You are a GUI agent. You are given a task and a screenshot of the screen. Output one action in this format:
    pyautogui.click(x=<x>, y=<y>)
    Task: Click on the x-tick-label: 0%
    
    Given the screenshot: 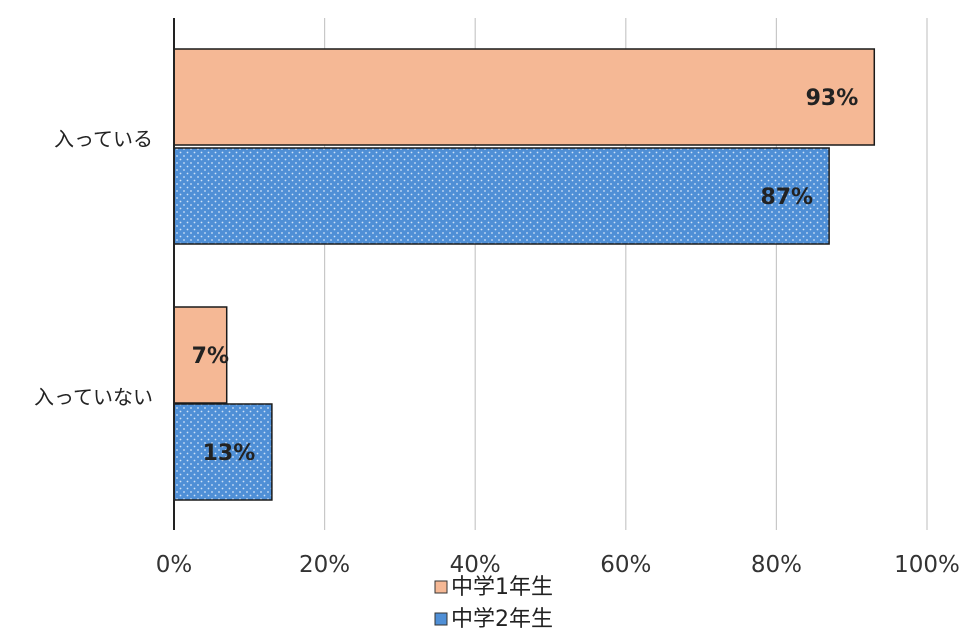 What is the action you would take?
    pyautogui.click(x=174, y=565)
    